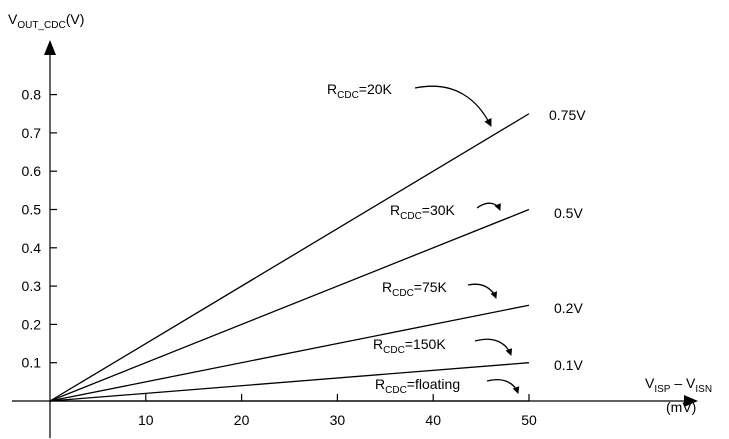 The width and height of the screenshot is (729, 439). What do you see at coordinates (568, 308) in the screenshot?
I see `series-end-label-2: 0.2V` at bounding box center [568, 308].